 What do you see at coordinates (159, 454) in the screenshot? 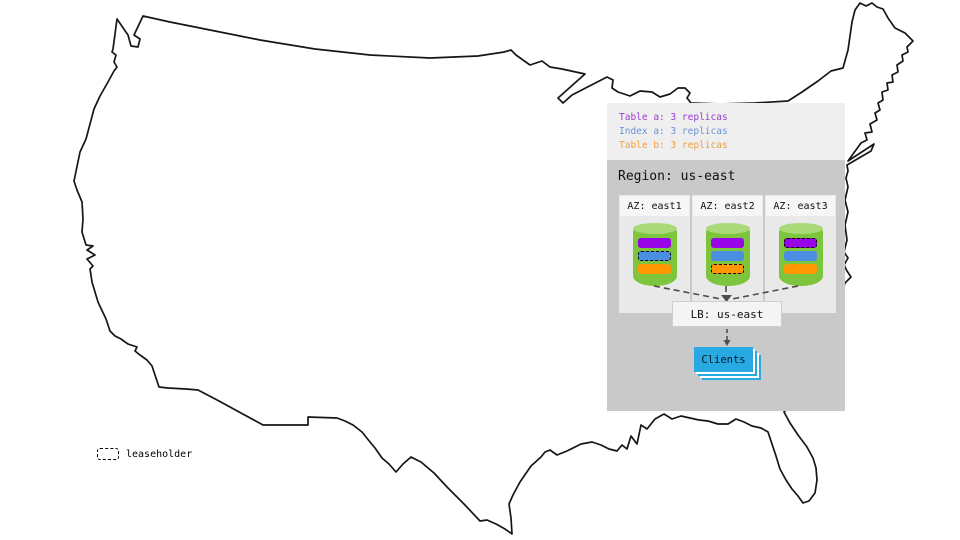
I see `leaseholder-legend-label: leaseholder` at bounding box center [159, 454].